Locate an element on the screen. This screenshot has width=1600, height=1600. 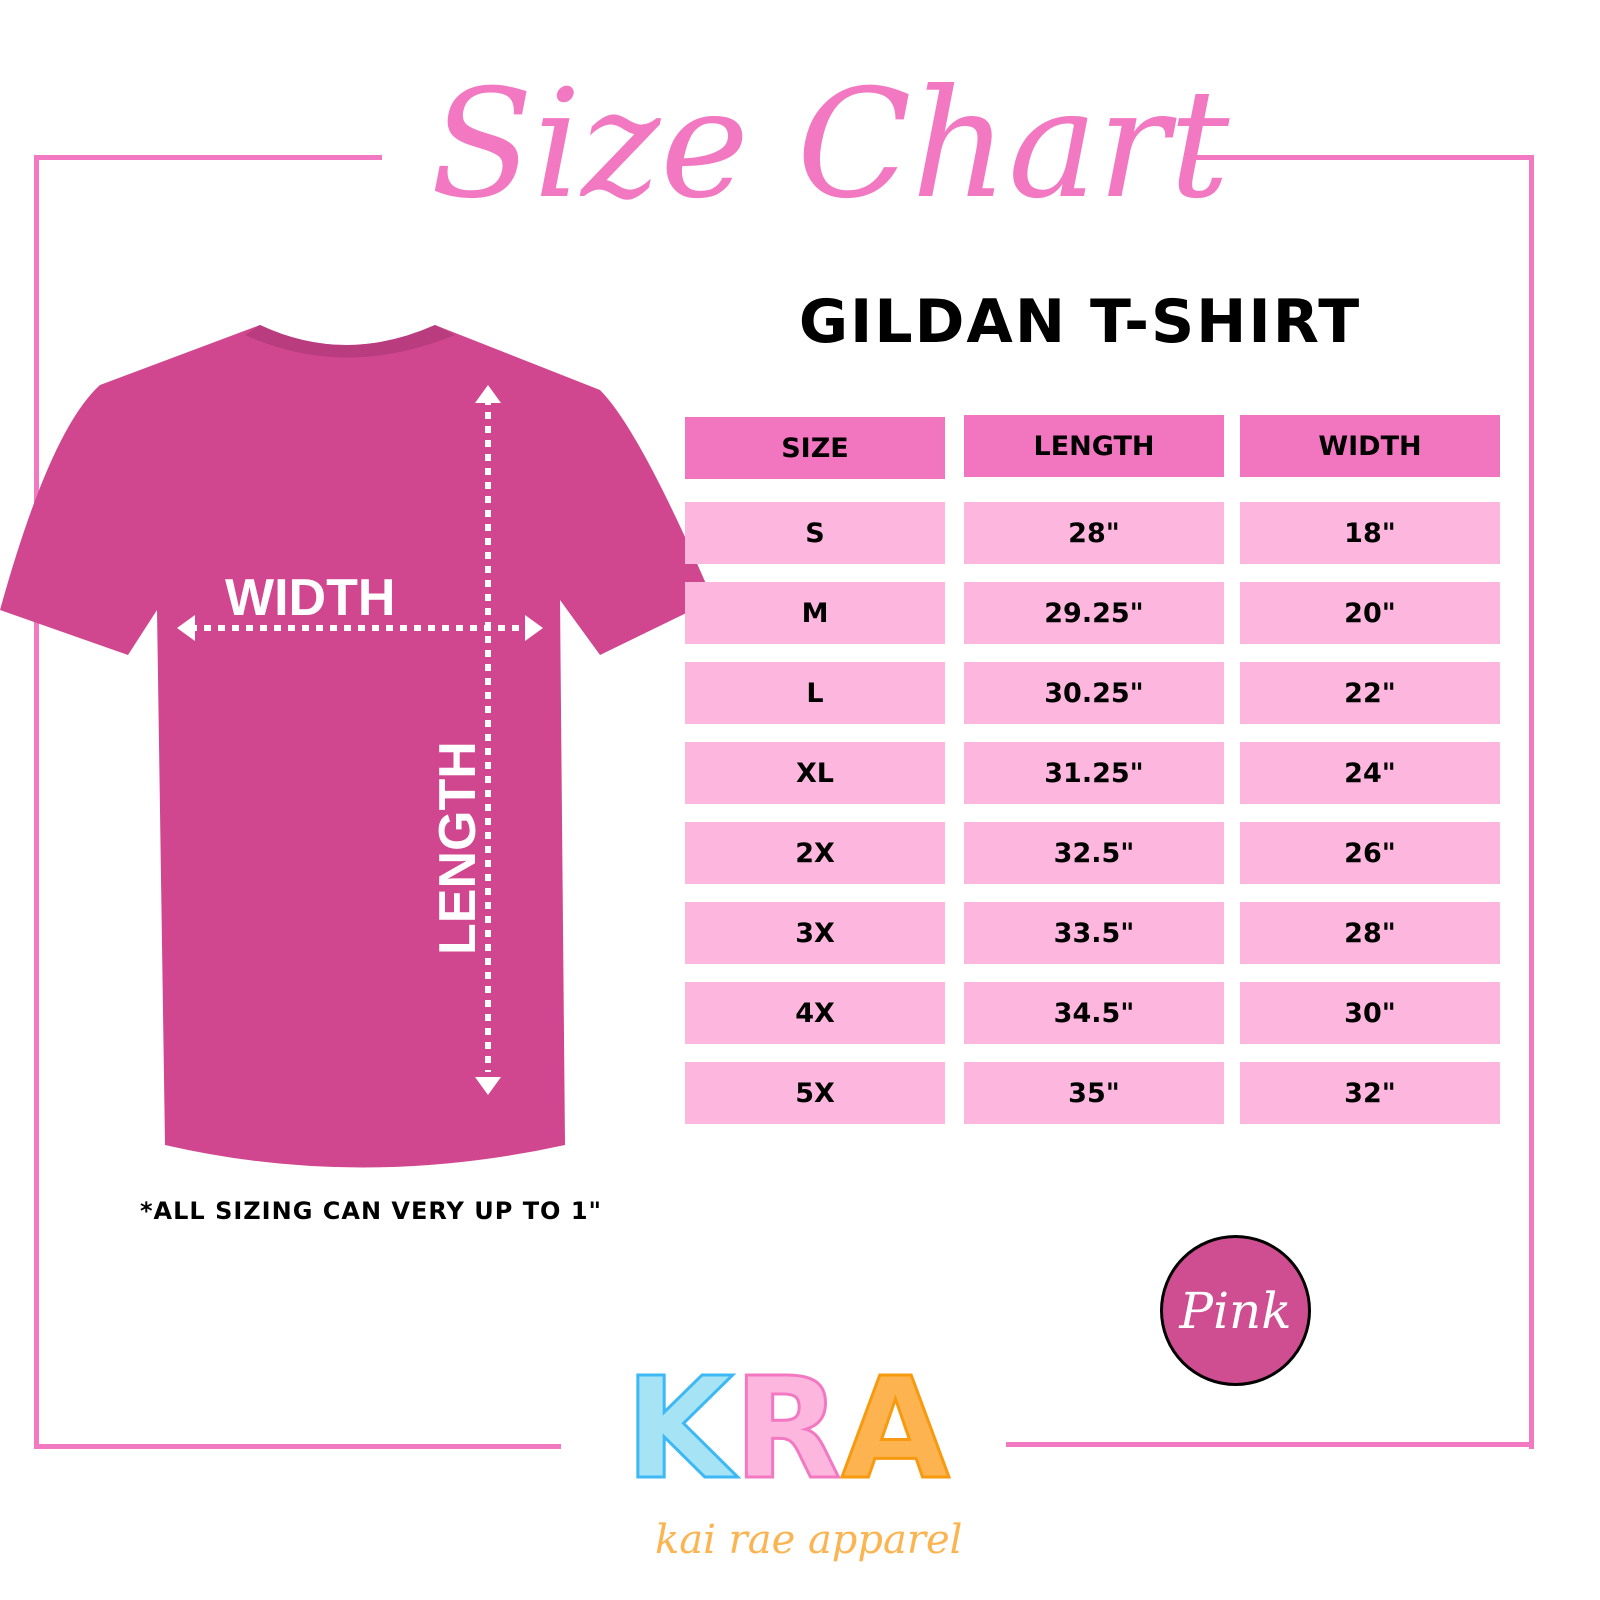
swatch-label: Pink is located at coordinates (1235, 1310).